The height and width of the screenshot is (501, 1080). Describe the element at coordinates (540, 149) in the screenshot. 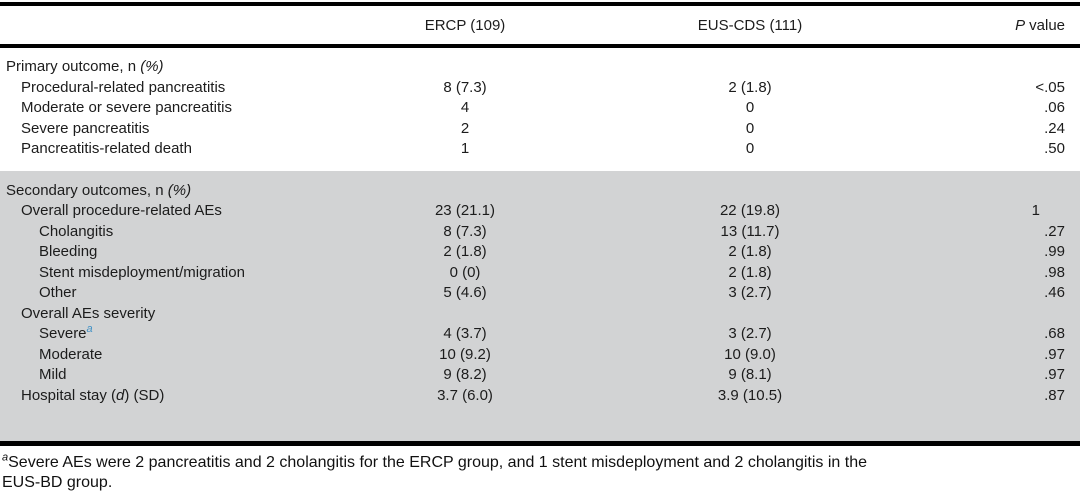

I see `table-row: Pancreatitis-related death 1 0 .50` at that location.